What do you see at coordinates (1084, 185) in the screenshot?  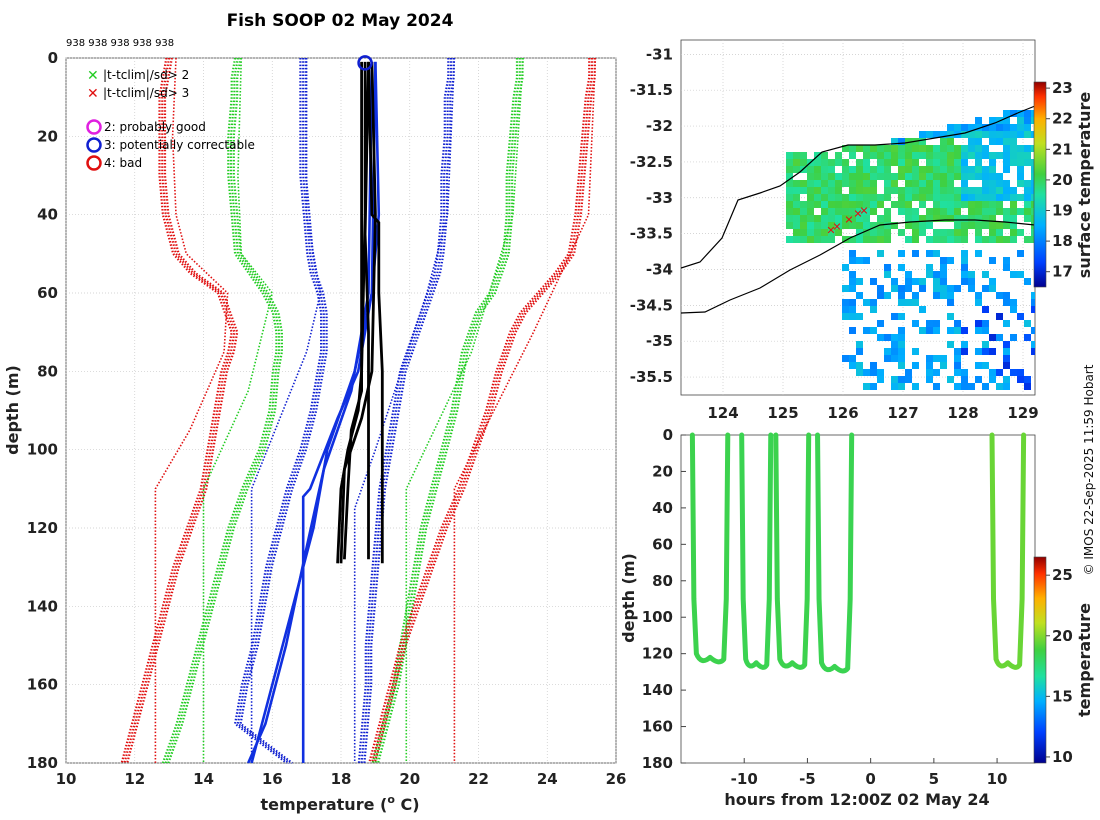 I see `map-colorbar-label: surface temperature` at bounding box center [1084, 185].